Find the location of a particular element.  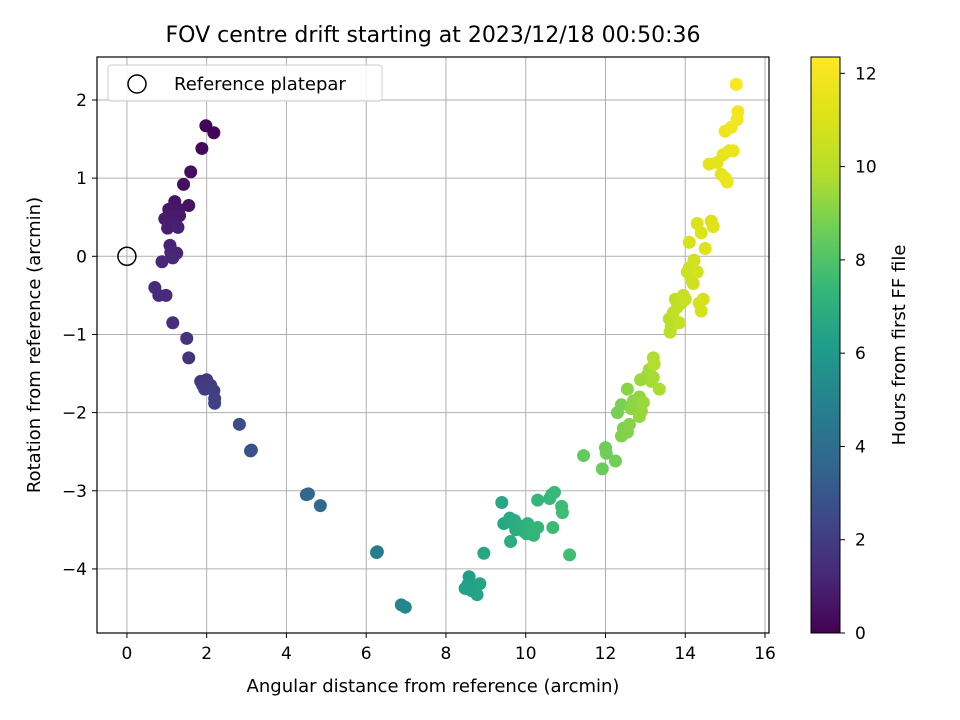

y-tick-label: 0 is located at coordinates (81, 257).